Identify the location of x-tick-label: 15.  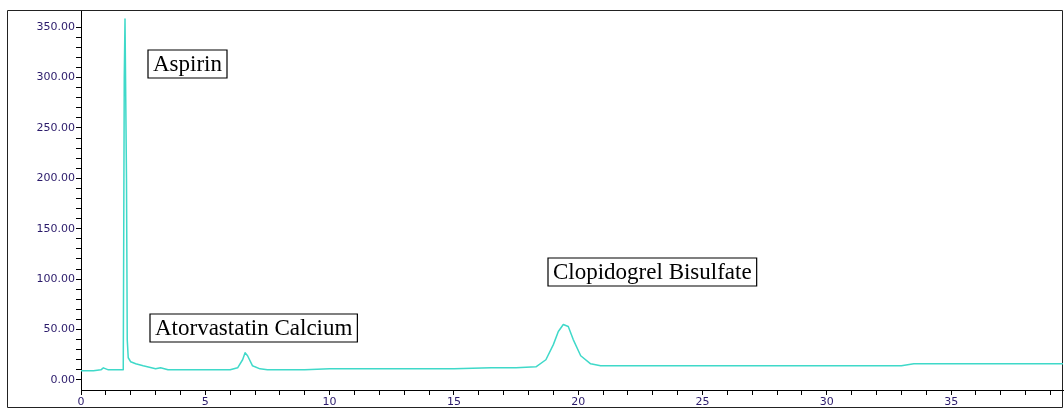
(453, 402).